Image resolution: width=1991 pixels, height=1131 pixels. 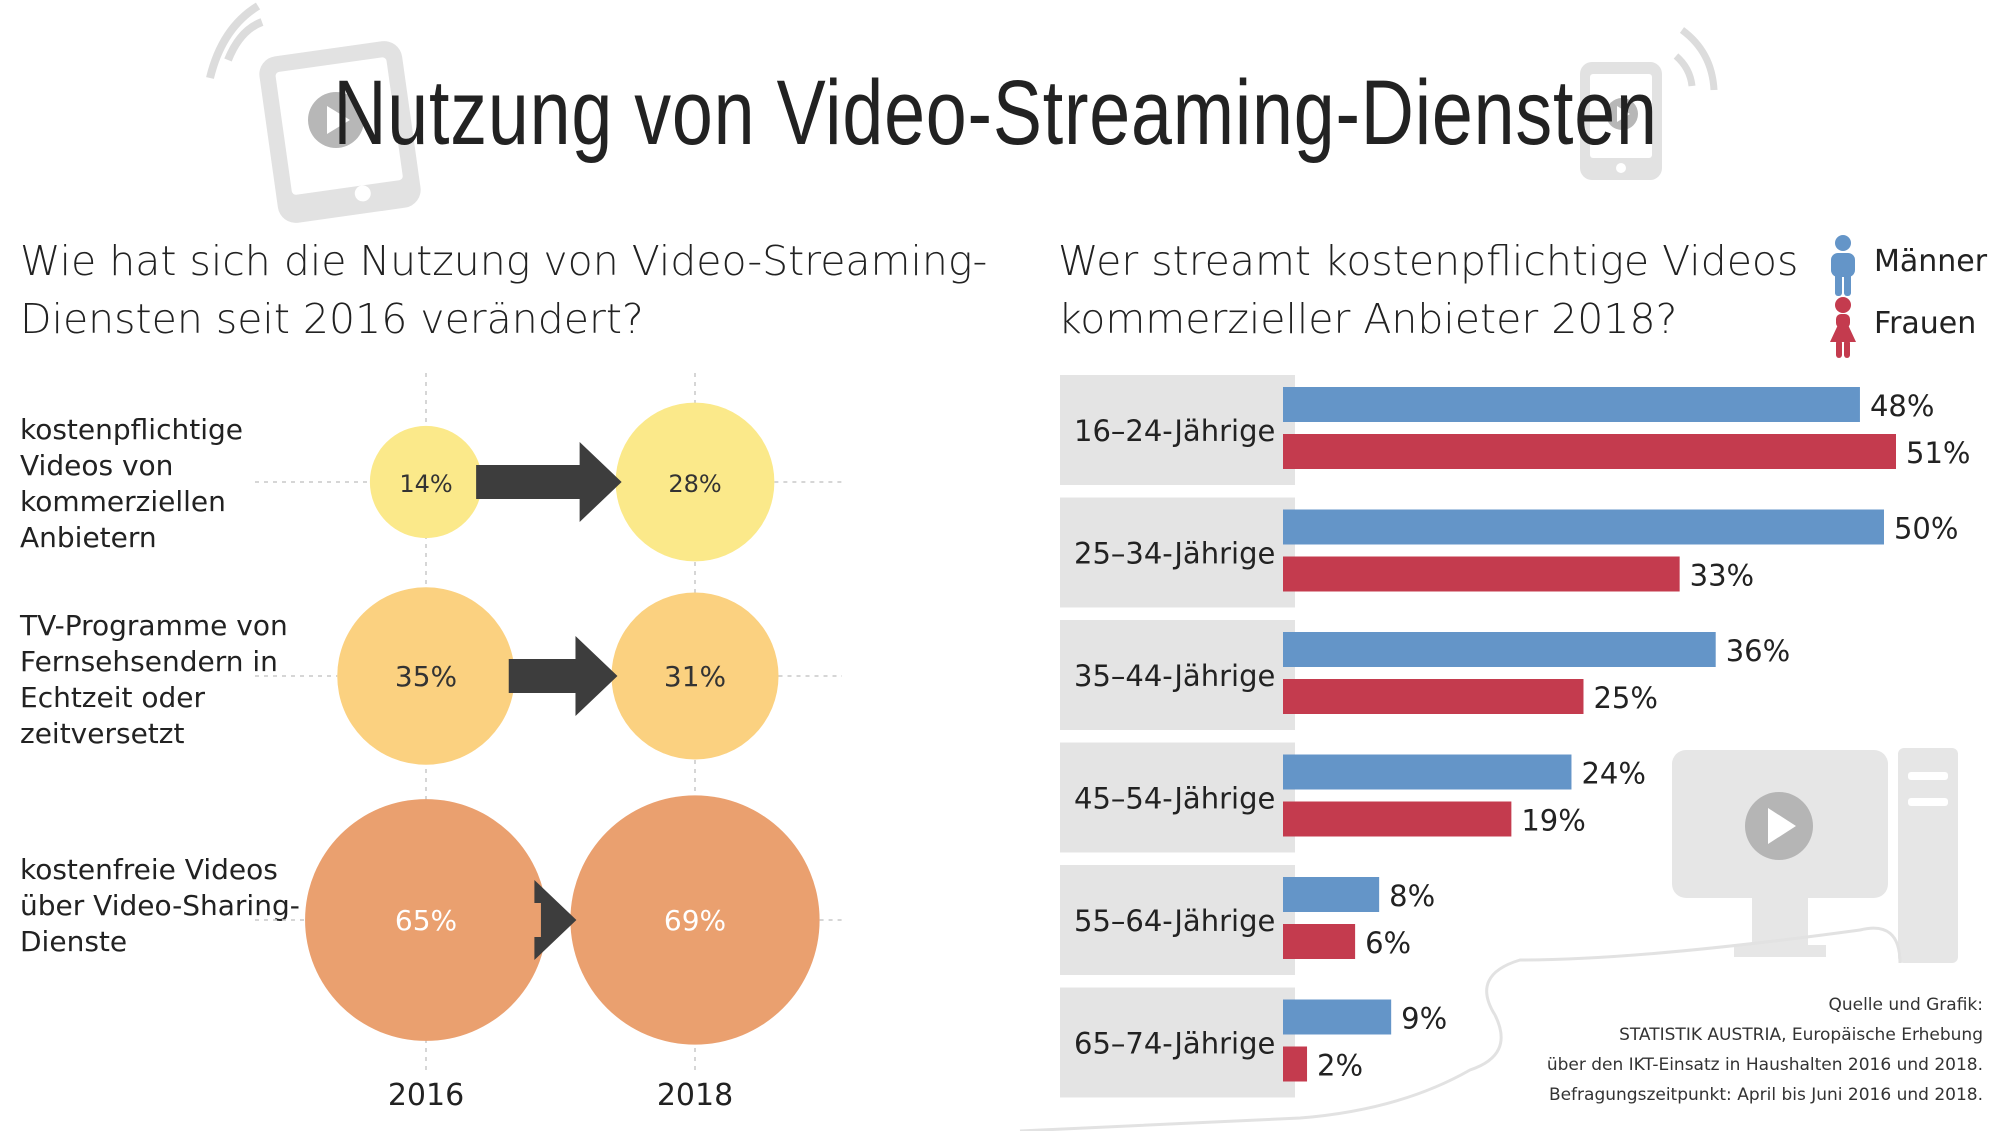 I want to click on bar-value-label: 51%, so click(x=1938, y=453).